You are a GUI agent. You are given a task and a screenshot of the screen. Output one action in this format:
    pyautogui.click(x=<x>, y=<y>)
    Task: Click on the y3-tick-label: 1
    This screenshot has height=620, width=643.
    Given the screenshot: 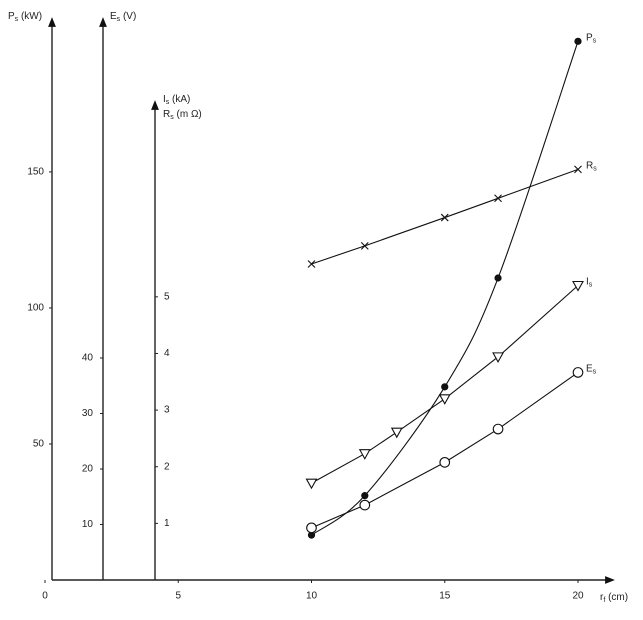 What is the action you would take?
    pyautogui.click(x=167, y=523)
    